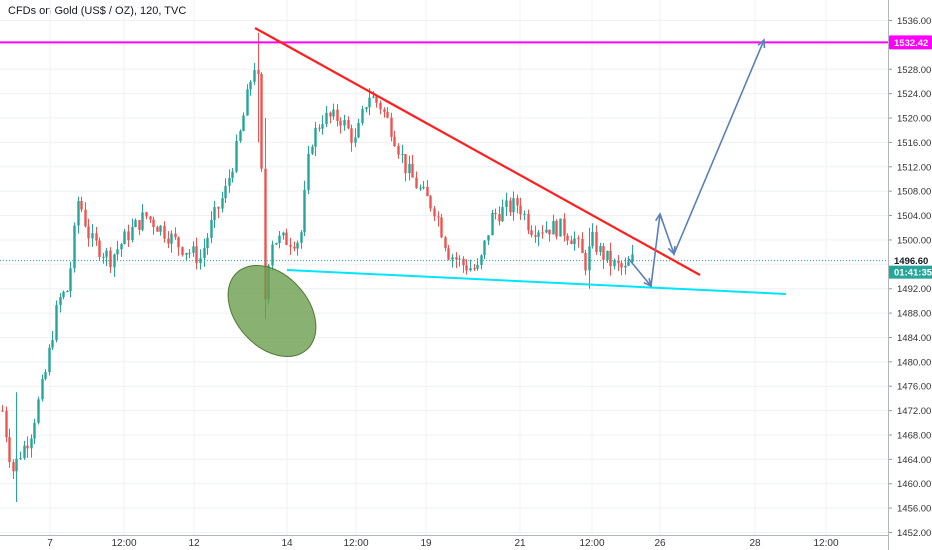  What do you see at coordinates (914, 70) in the screenshot?
I see `y-tick-label: 1528.00` at bounding box center [914, 70].